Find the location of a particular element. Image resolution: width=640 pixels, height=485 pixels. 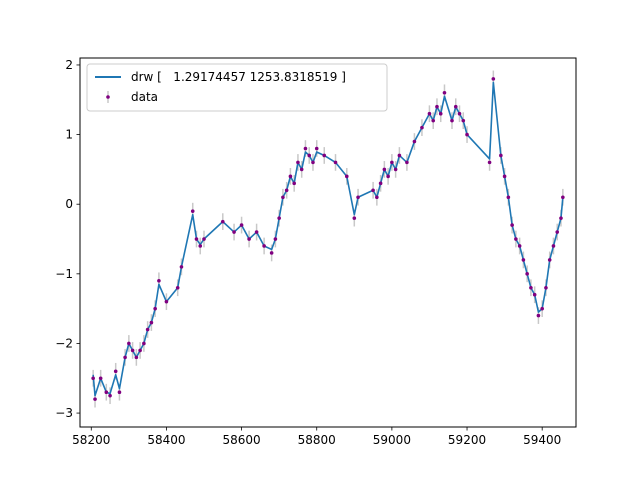

y-tick-label: −1 is located at coordinates (64, 274).